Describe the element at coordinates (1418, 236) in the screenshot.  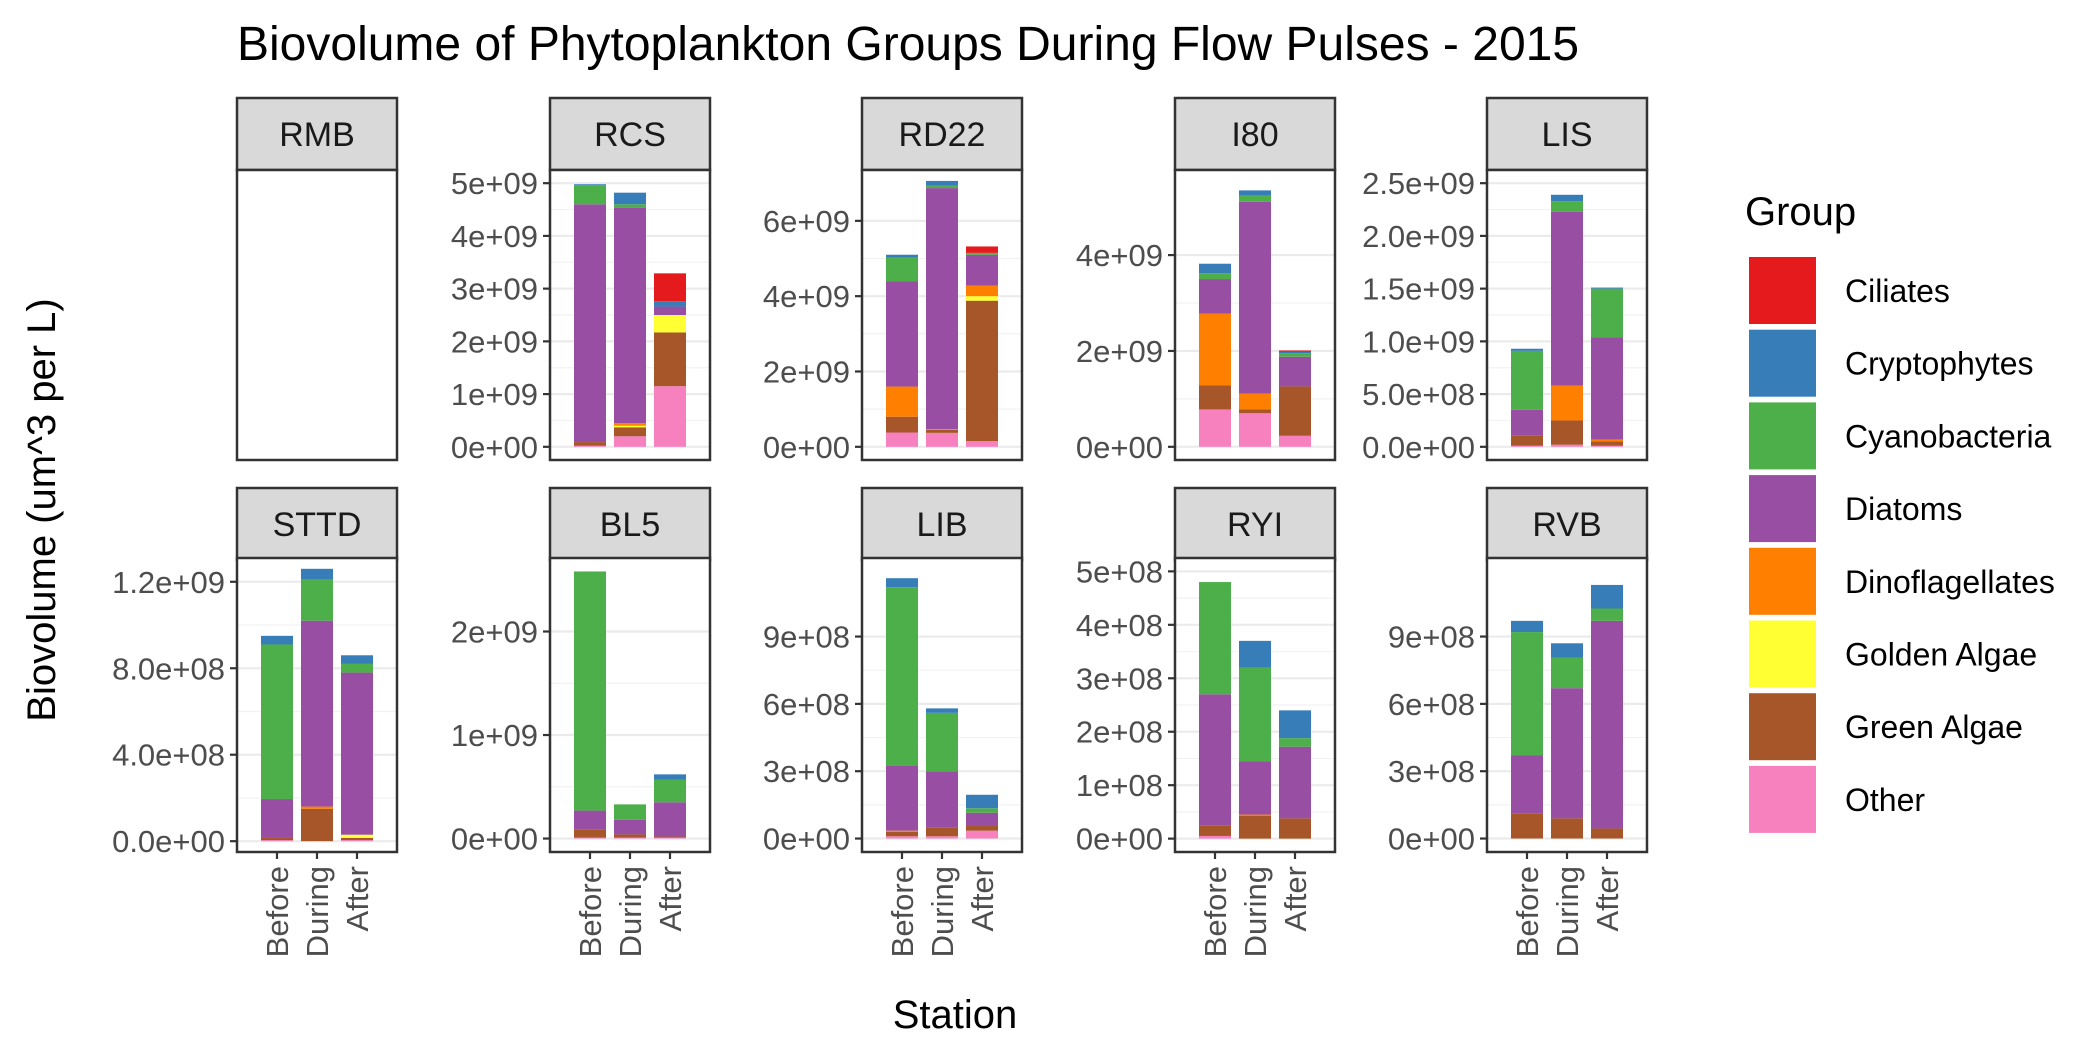
I see `y-tick-label: 2.0e+09` at that location.